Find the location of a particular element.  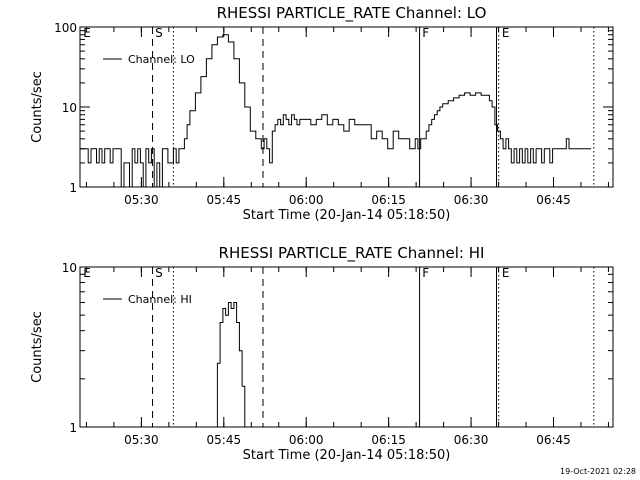

legend-label: Channel: HI is located at coordinates (160, 299).